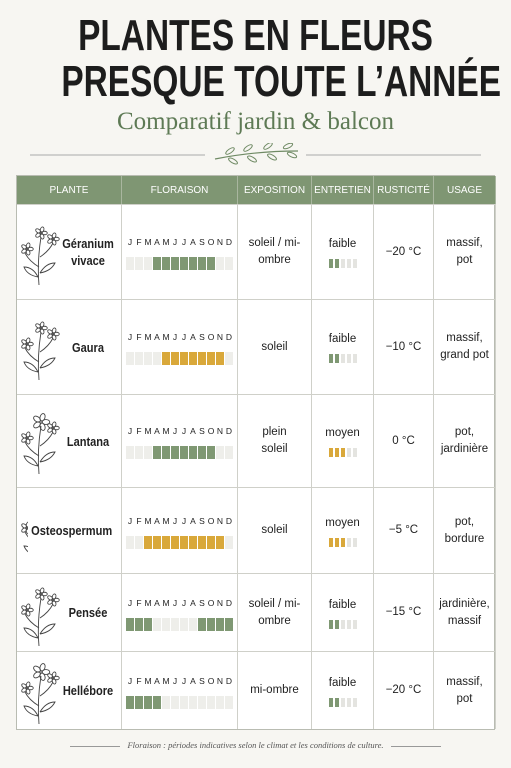  I want to click on usage: pot, bordure, so click(465, 530).